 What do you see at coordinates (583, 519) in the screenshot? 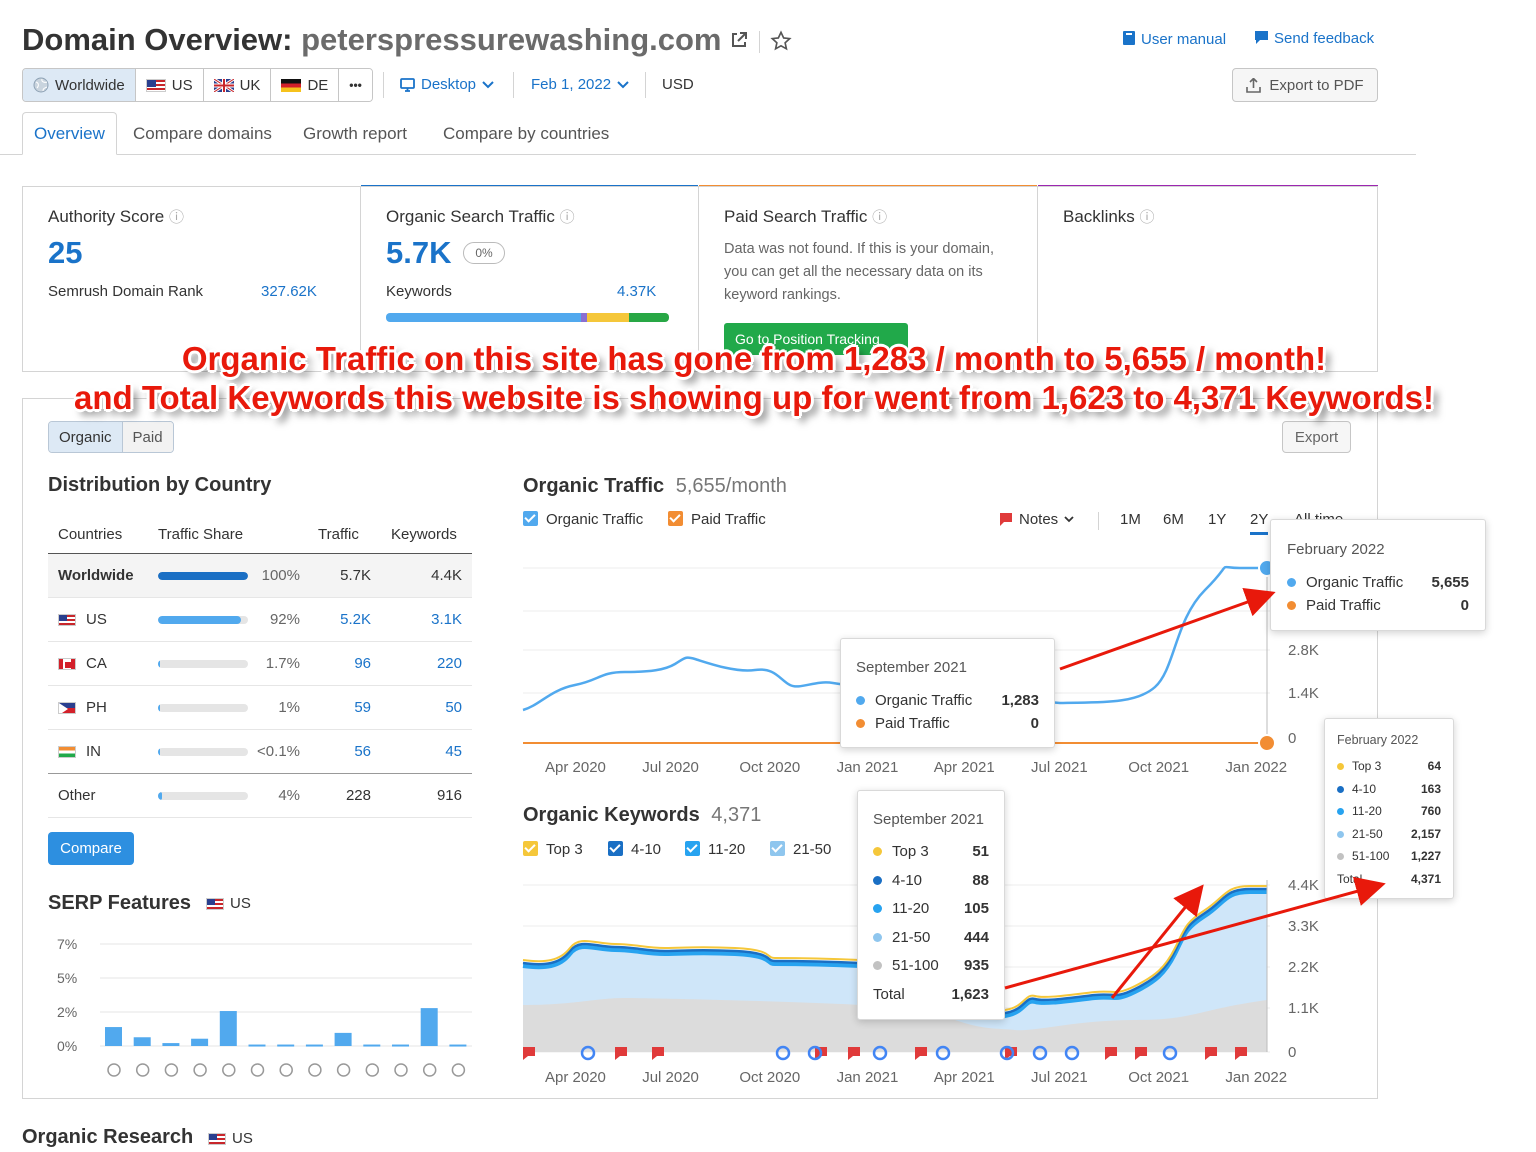
I see `legend-organic-traffic: Organic Traffic` at bounding box center [583, 519].